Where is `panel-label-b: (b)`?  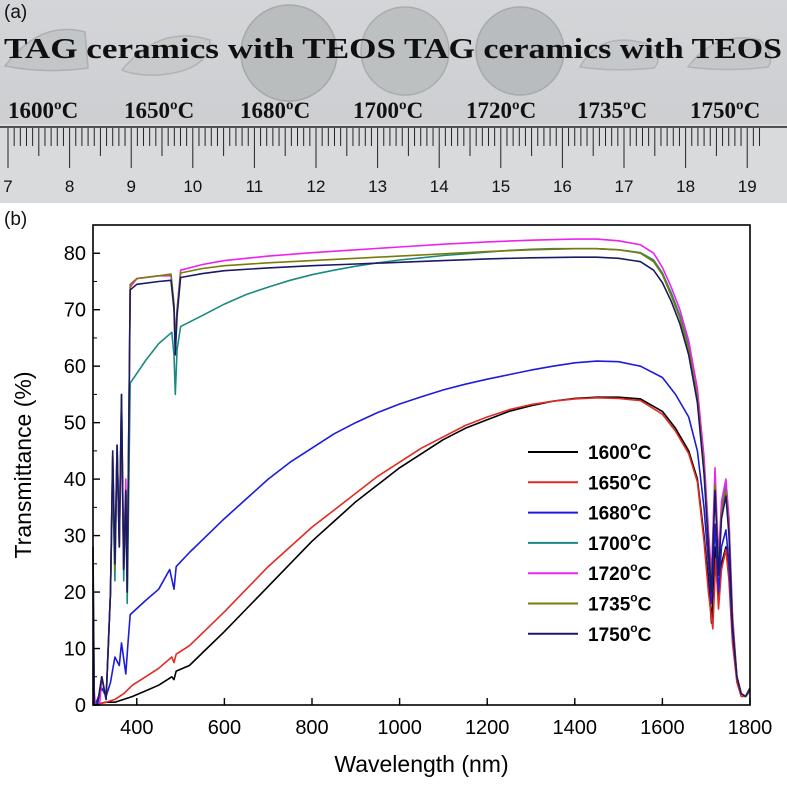
panel-label-b: (b) is located at coordinates (15, 219).